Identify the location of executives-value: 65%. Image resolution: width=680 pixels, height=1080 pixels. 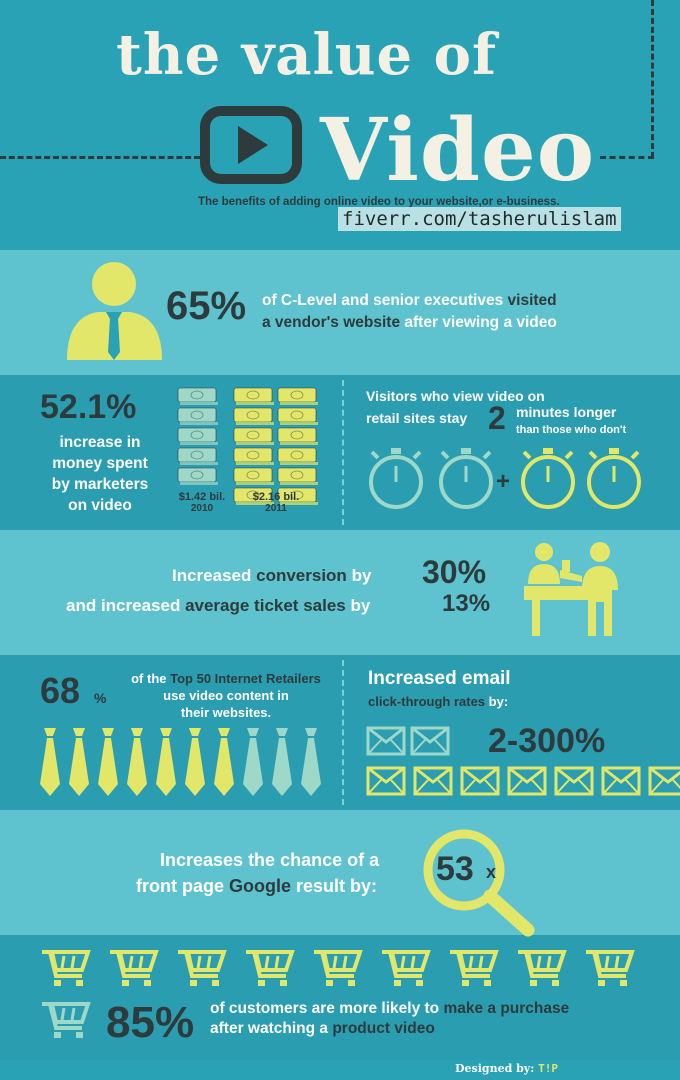
(206, 306).